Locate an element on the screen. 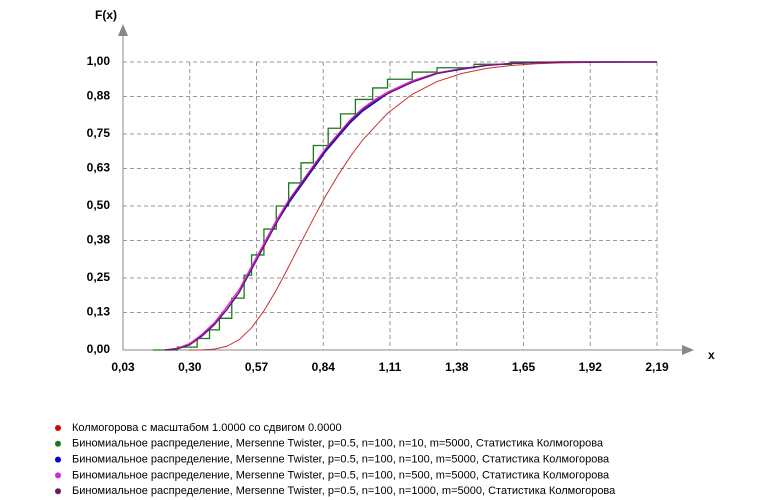  x-tick-label: 0,84 is located at coordinates (324, 367).